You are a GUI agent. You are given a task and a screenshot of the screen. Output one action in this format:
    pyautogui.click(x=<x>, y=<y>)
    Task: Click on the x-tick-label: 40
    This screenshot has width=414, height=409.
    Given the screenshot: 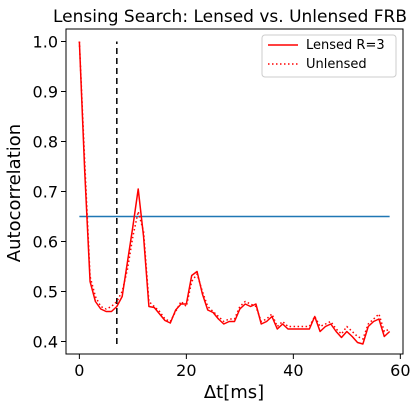 What is the action you would take?
    pyautogui.click(x=293, y=370)
    